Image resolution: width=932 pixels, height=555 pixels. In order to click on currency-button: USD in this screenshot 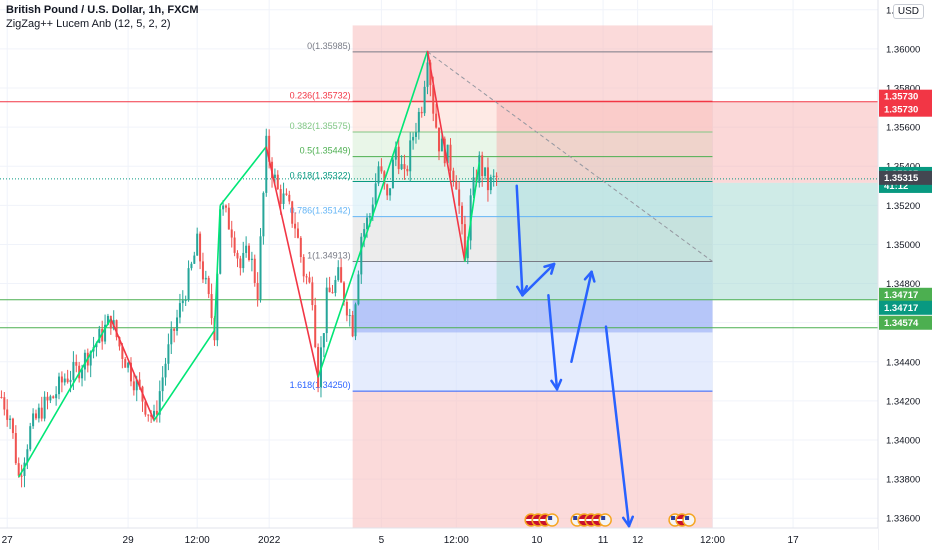, I will do `click(908, 11)`.